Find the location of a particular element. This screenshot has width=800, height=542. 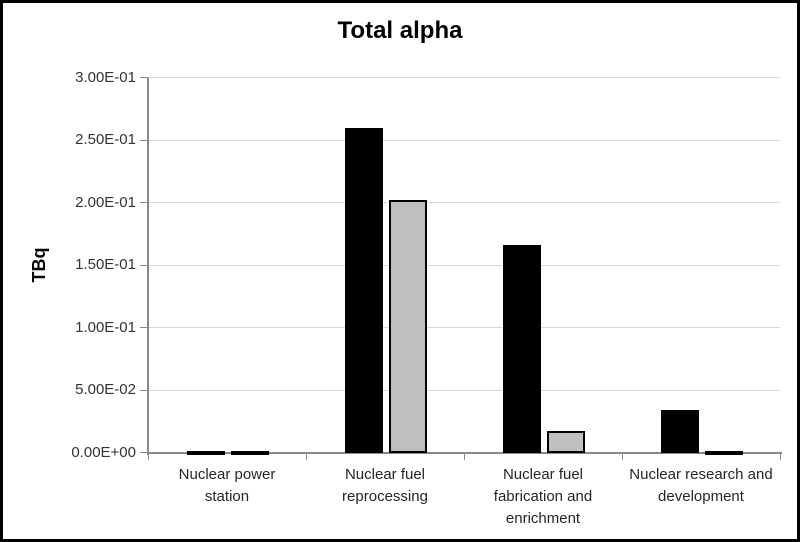

y-axis-title: TBq is located at coordinates (39, 265).